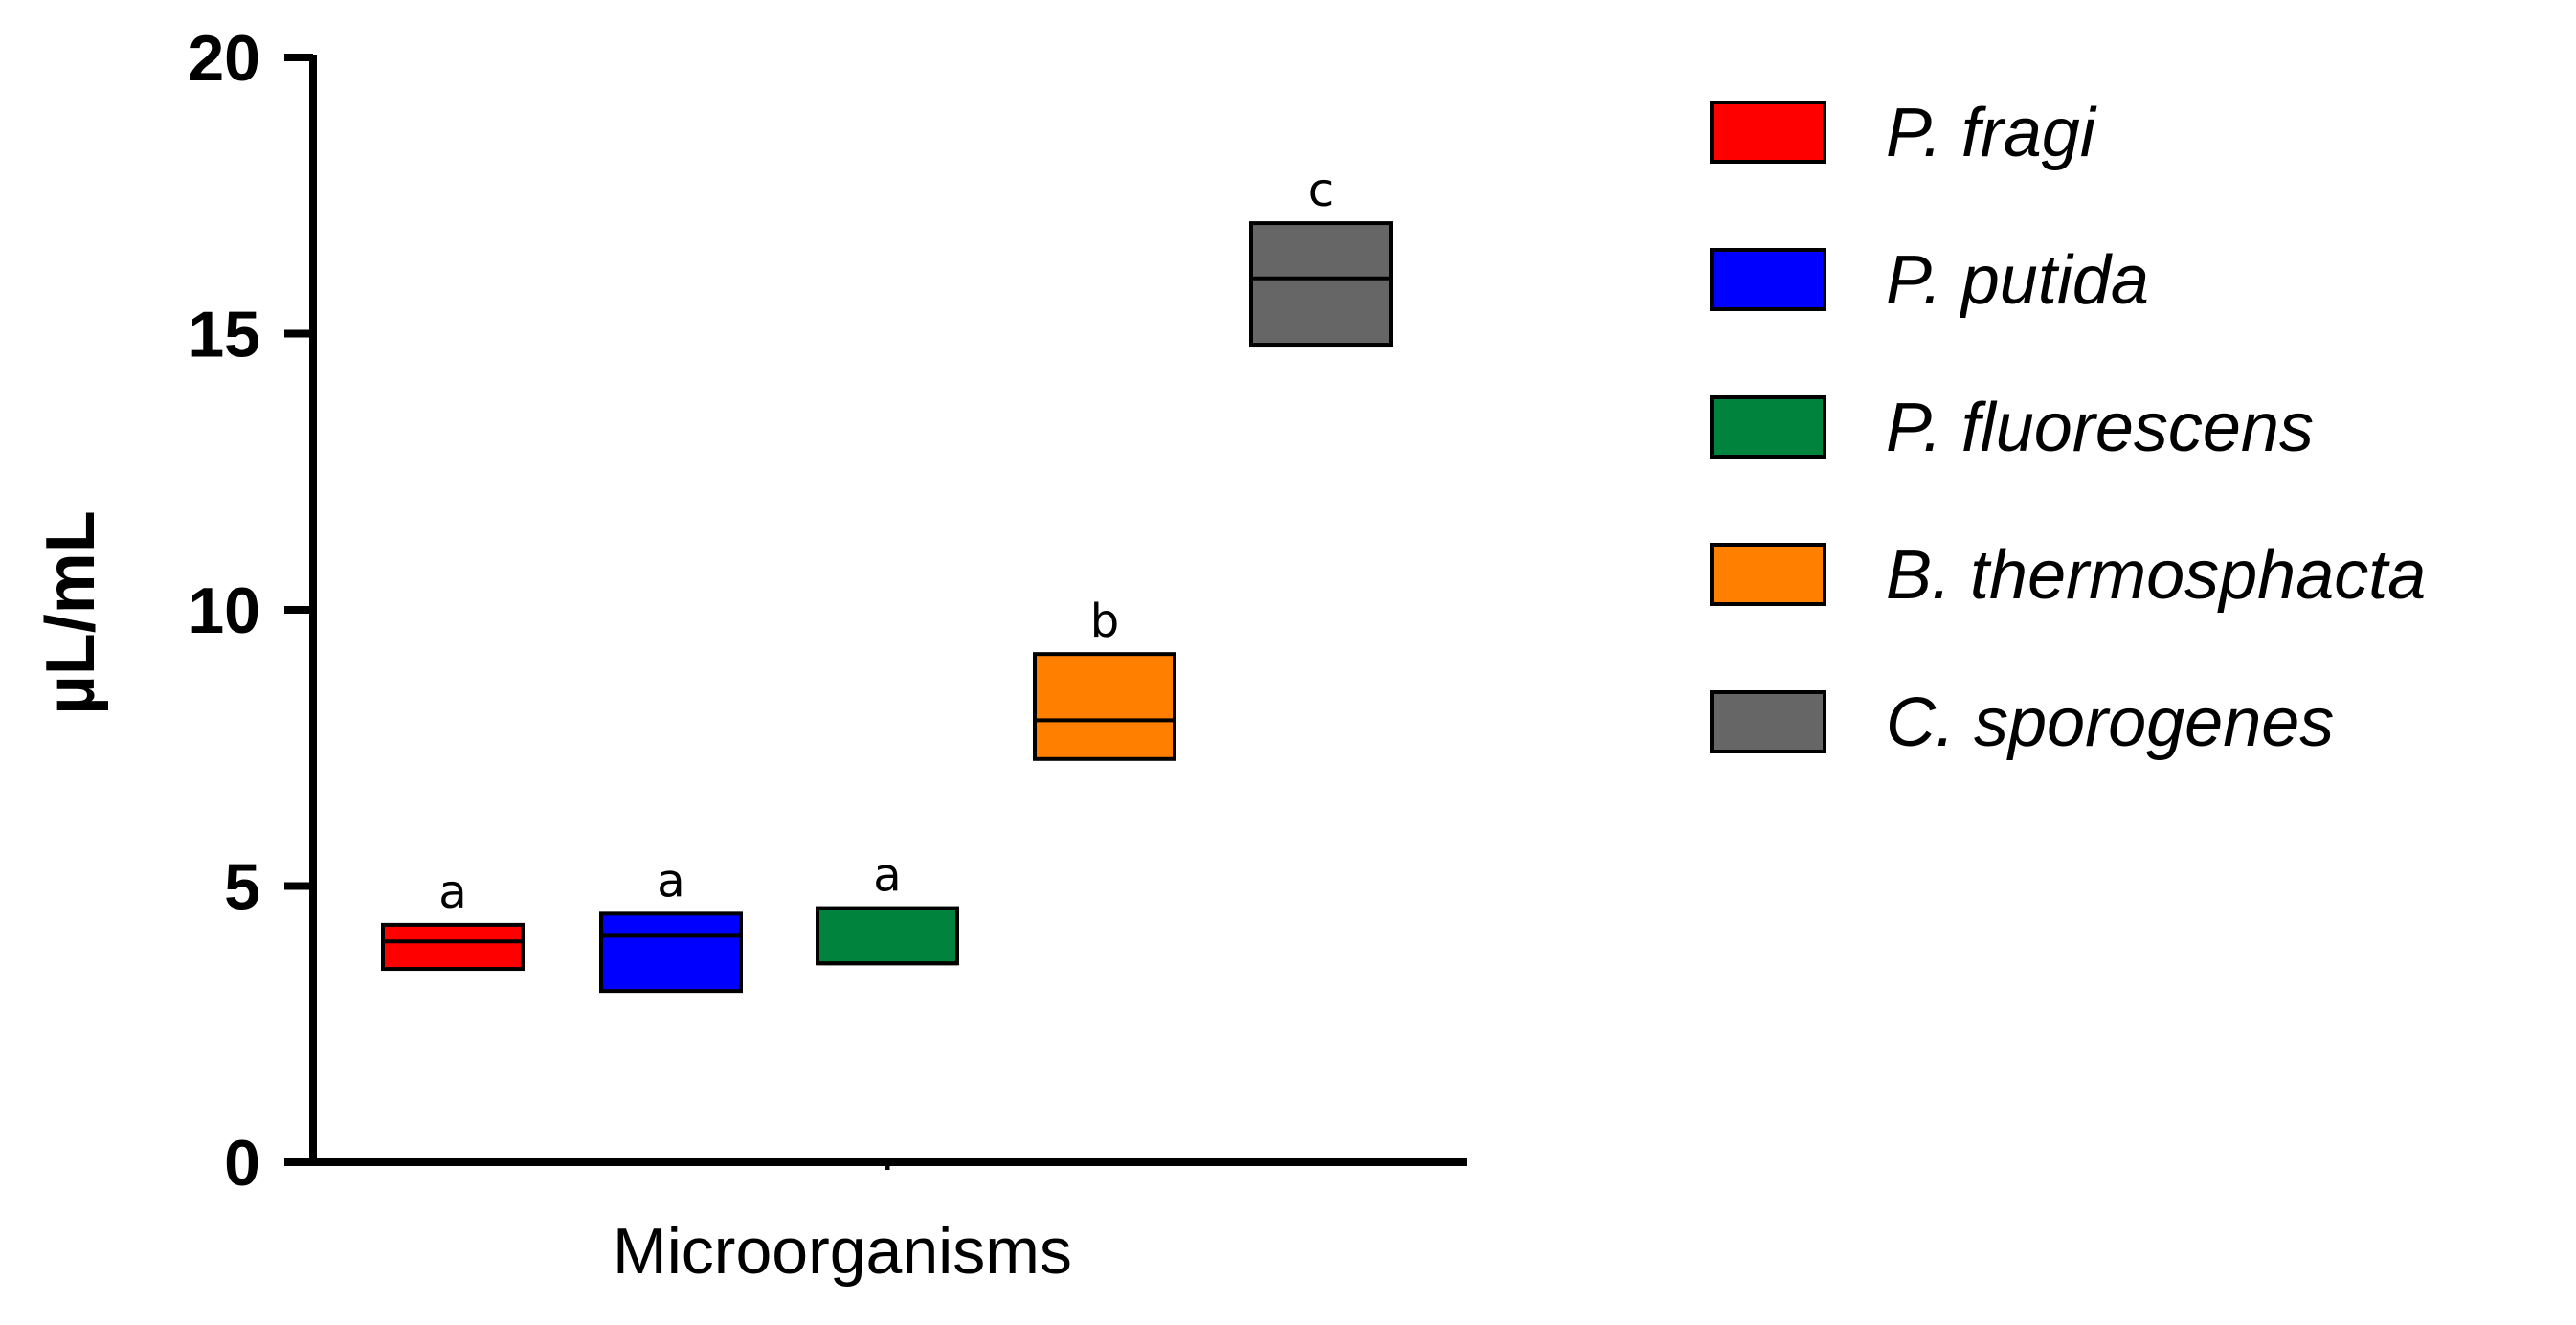 Image resolution: width=2576 pixels, height=1325 pixels. I want to click on y-axis-title: µL/mL, so click(71, 612).